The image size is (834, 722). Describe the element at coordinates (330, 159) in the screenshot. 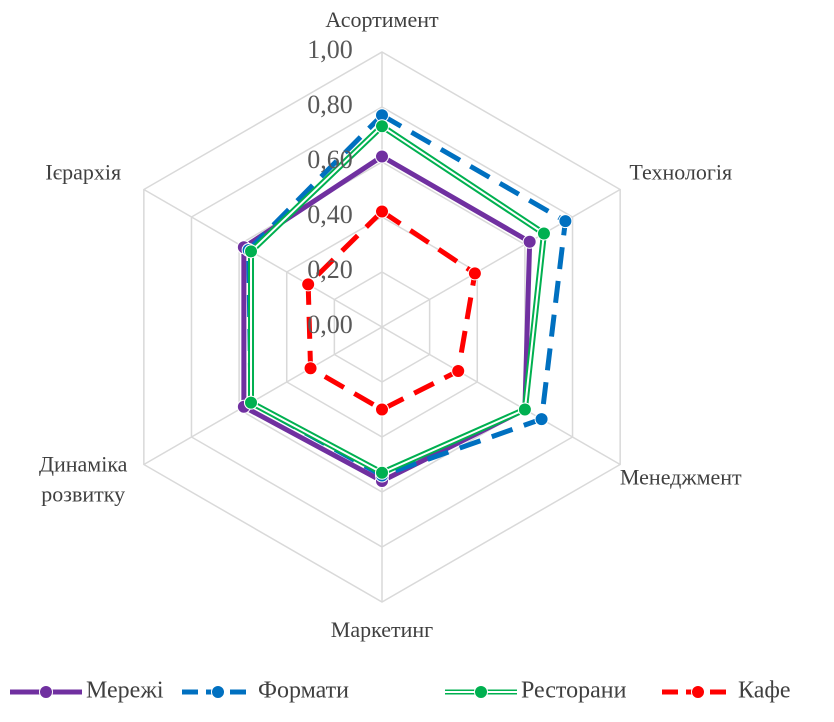

I see `y-tick-label: 0,60` at that location.